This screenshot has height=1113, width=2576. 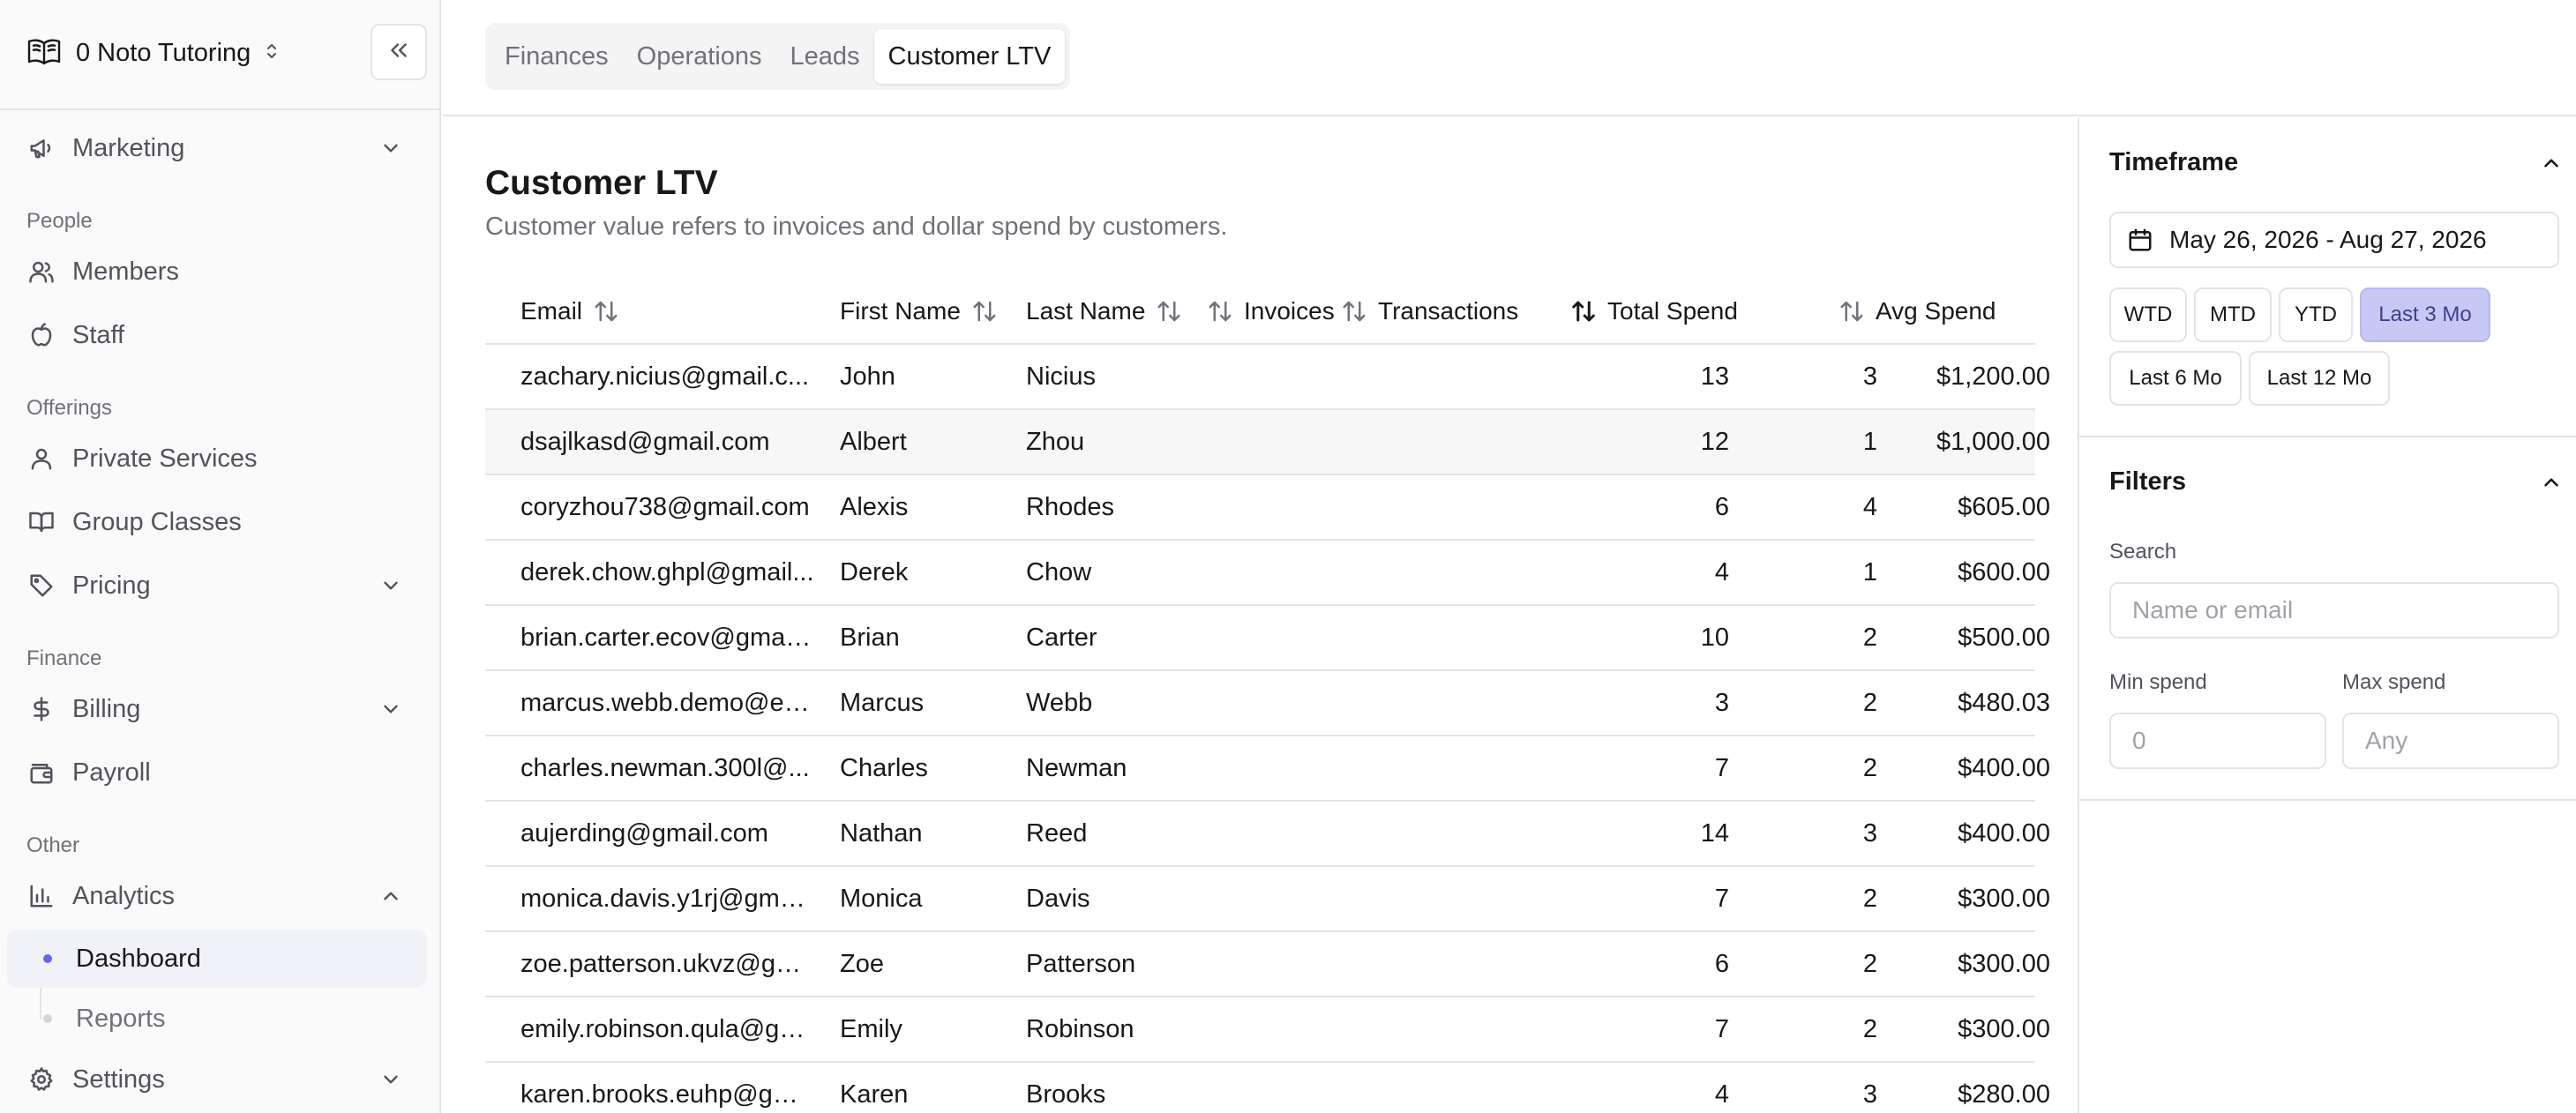 I want to click on cell-first-name: Marcus, so click(x=883, y=703).